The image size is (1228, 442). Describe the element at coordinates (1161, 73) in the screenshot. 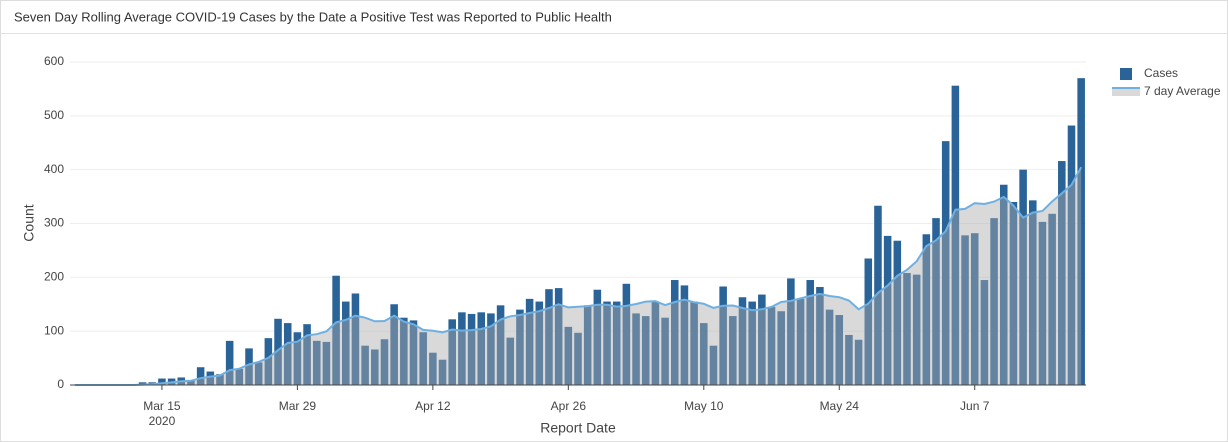

I see `legend-label: Cases` at that location.